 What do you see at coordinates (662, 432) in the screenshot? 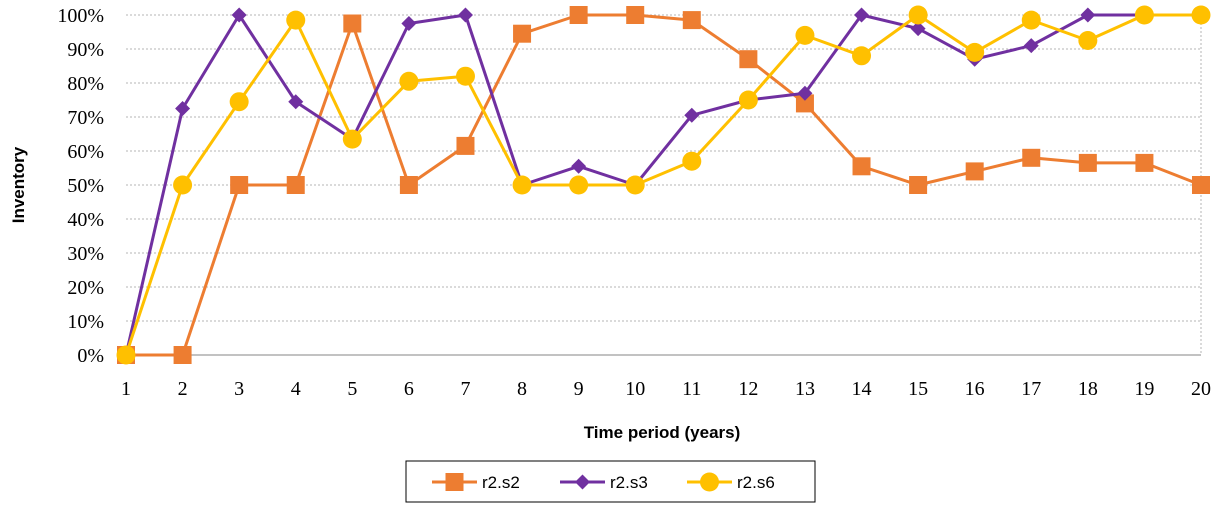
I see `x-axis-title: Time period (years)` at bounding box center [662, 432].